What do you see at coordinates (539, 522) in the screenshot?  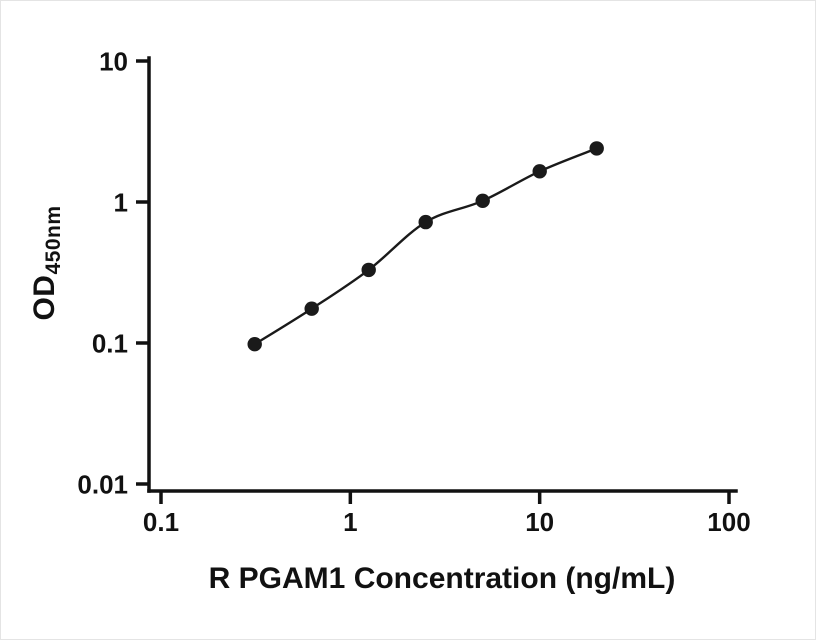 I see `x-tick-label: 10` at bounding box center [539, 522].